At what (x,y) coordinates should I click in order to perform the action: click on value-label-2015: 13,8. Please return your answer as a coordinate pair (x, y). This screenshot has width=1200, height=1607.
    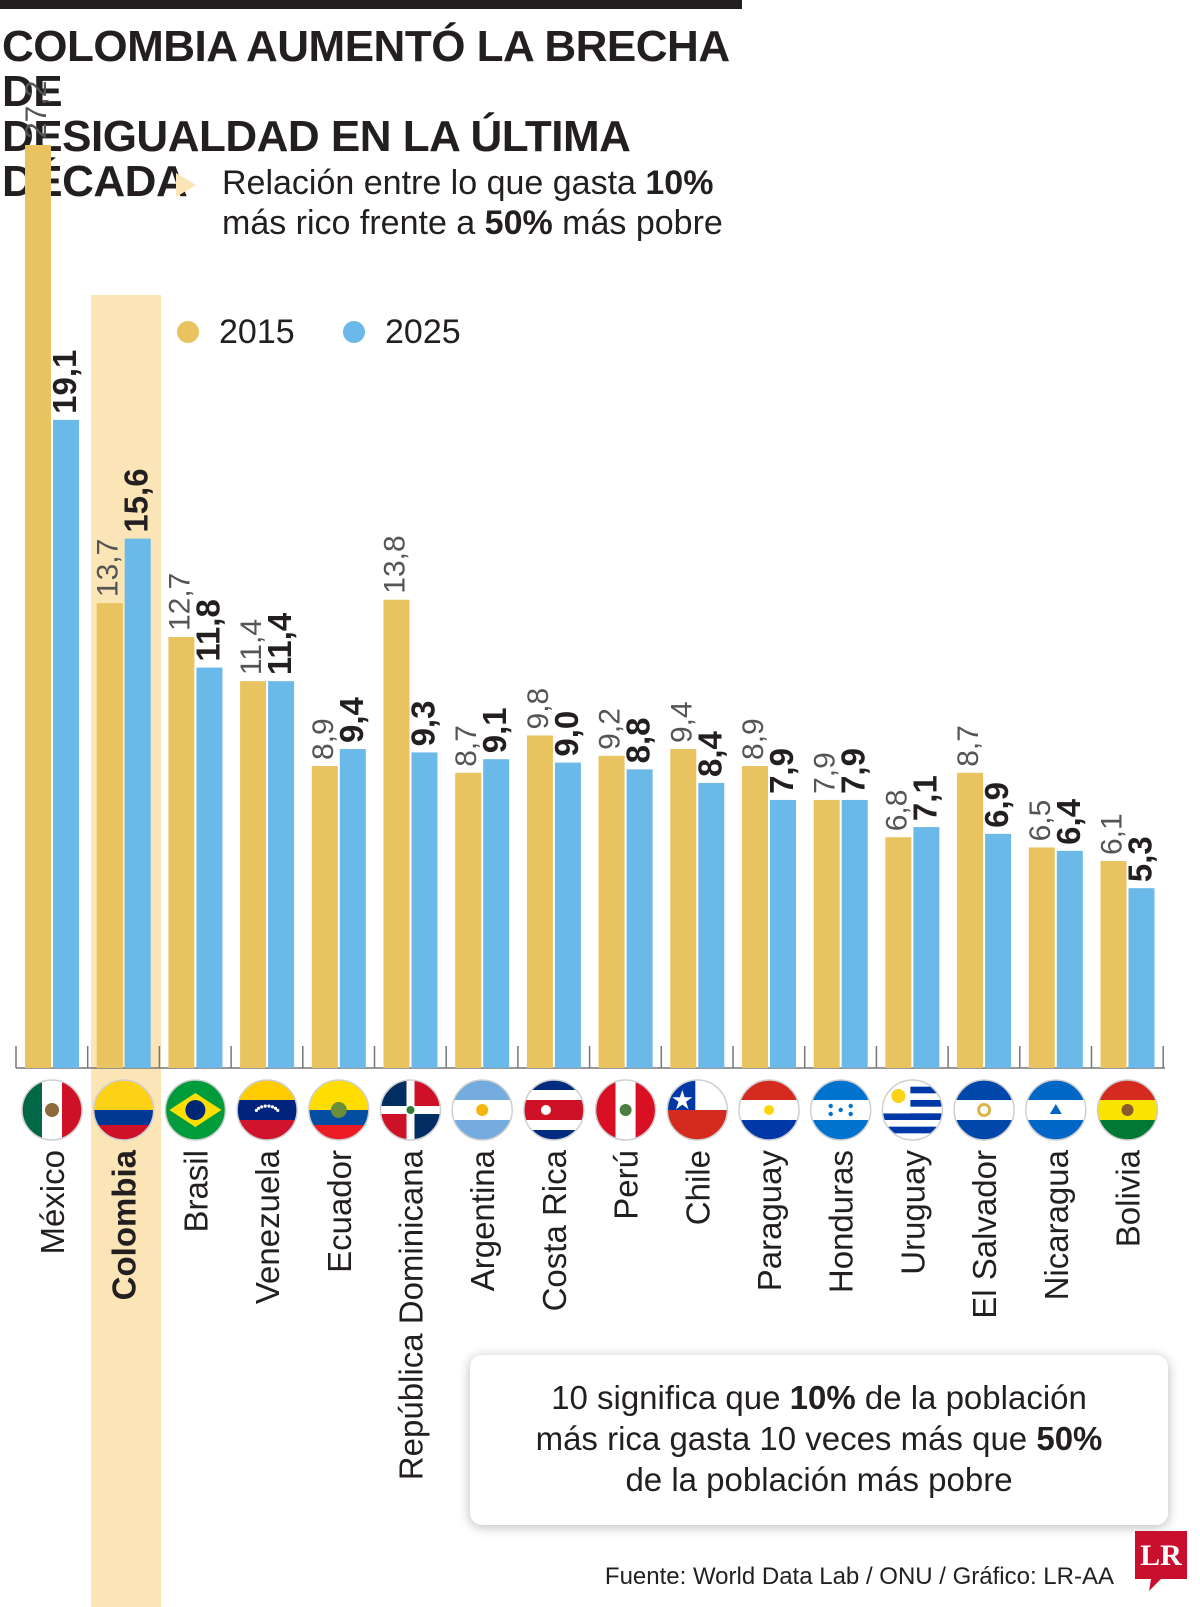
    Looking at the image, I should click on (395, 564).